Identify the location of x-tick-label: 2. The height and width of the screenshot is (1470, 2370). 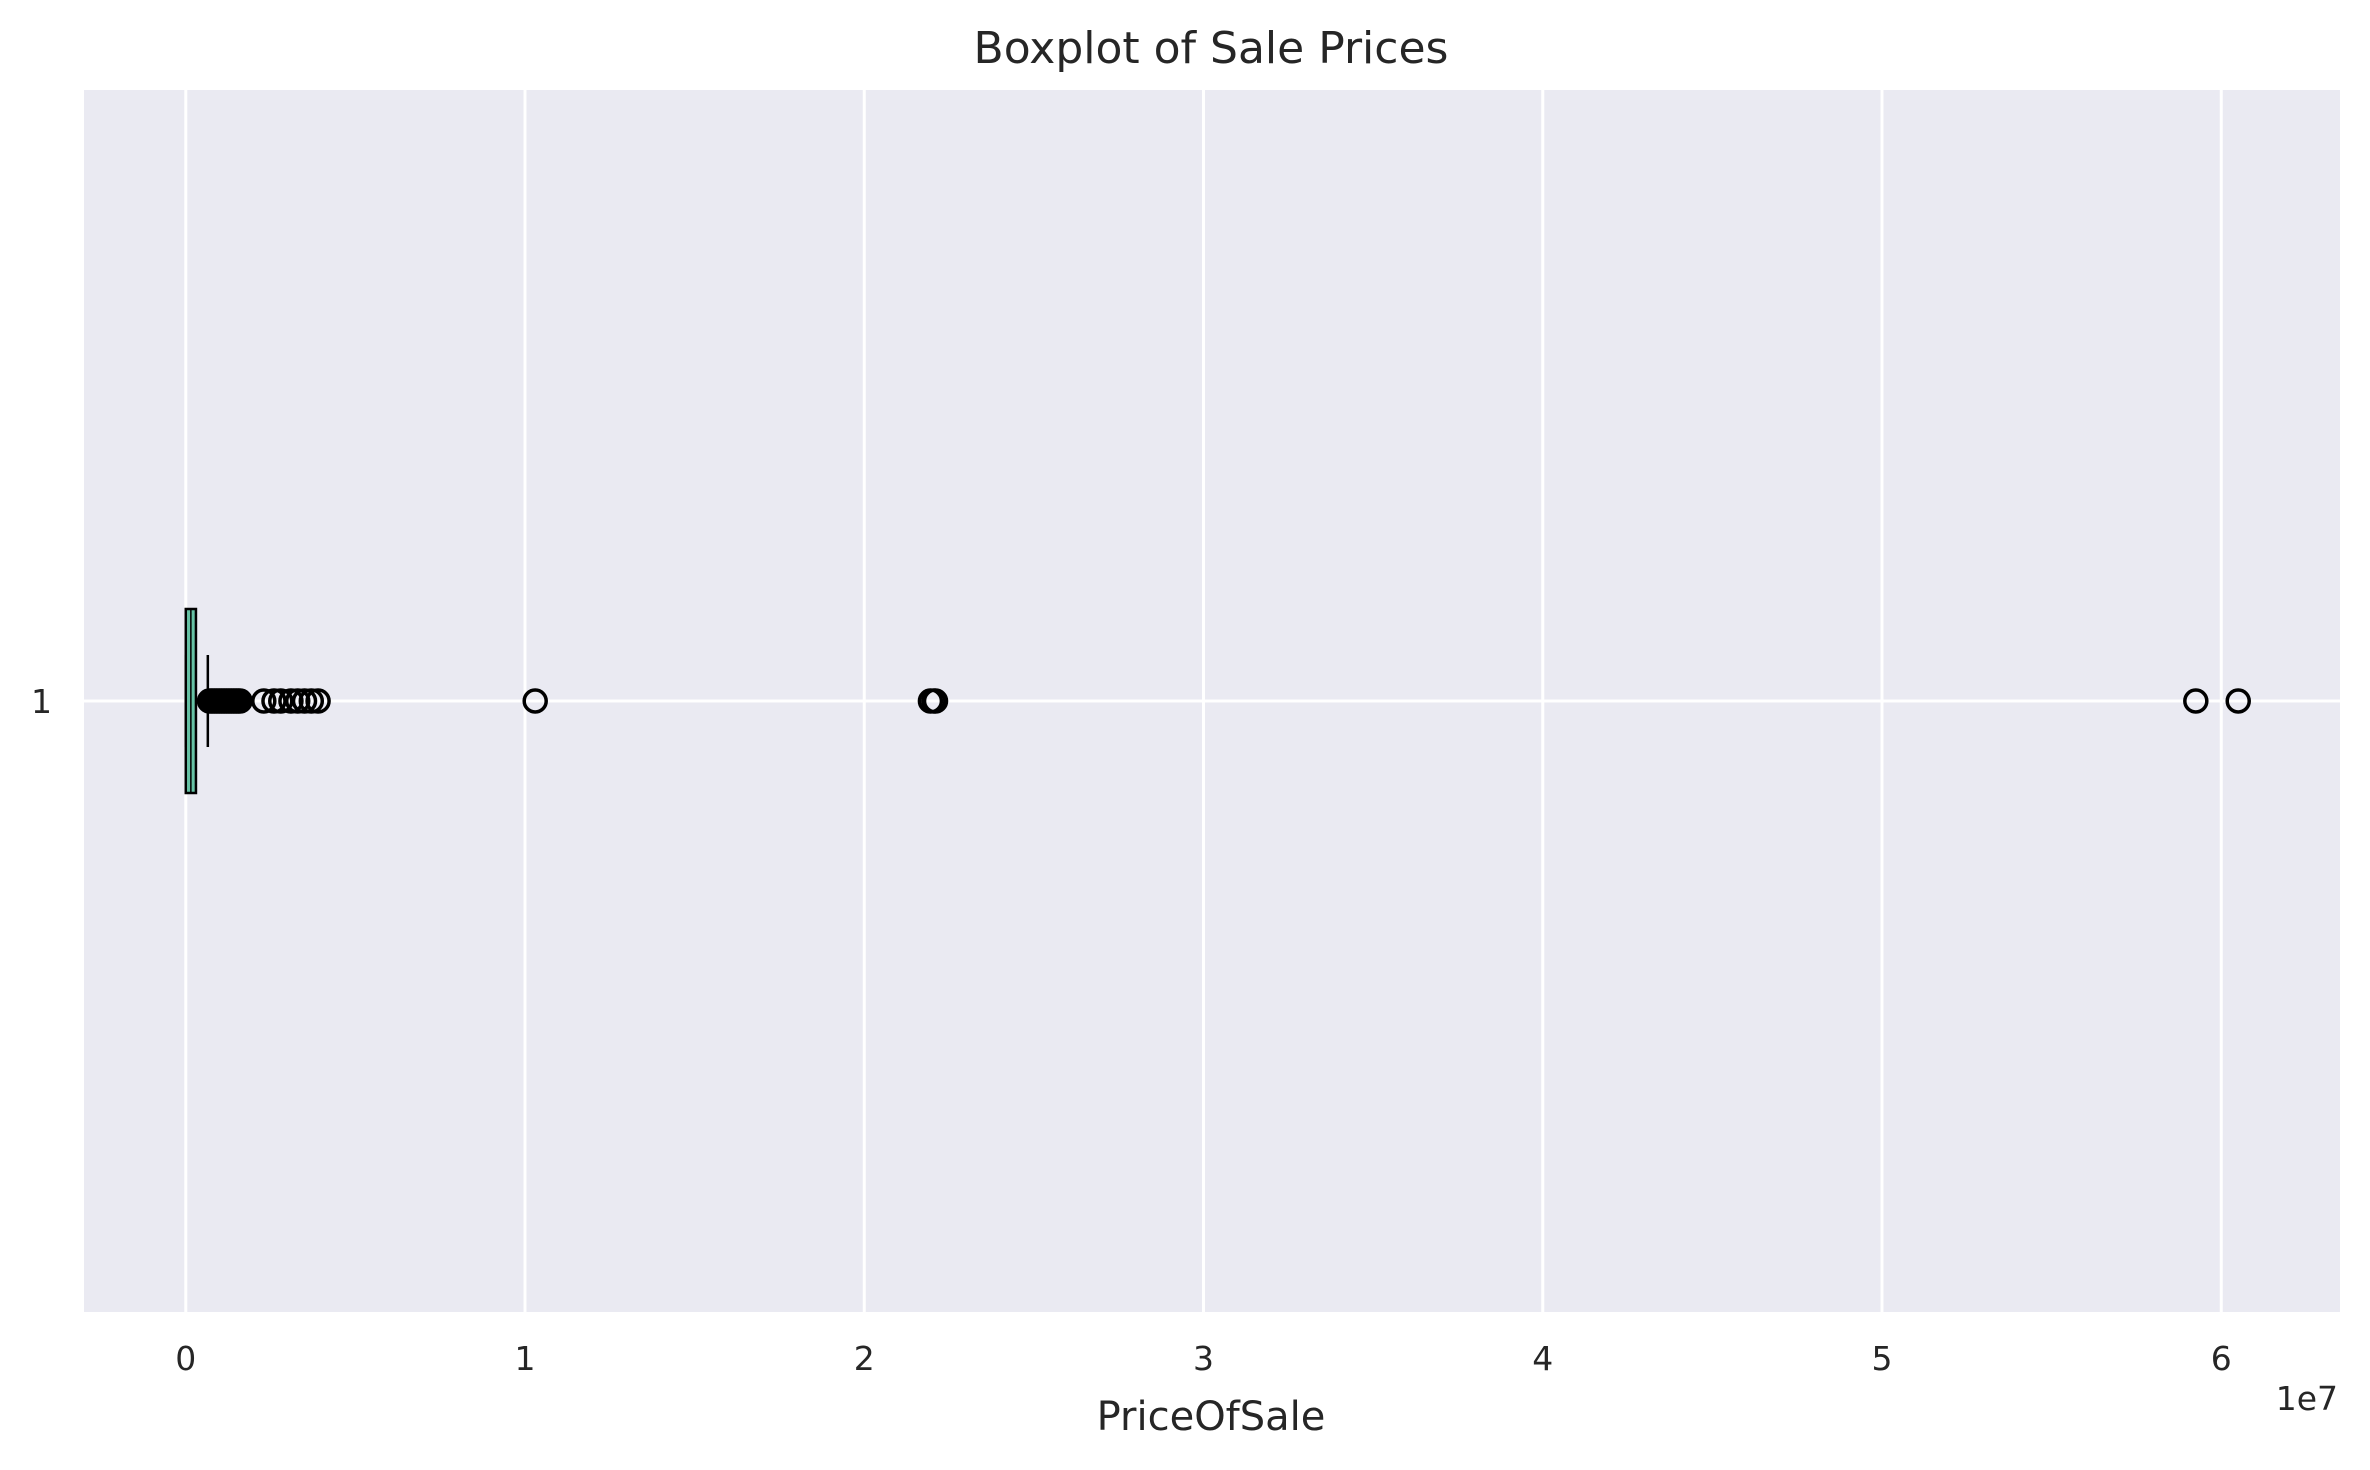
(864, 1358).